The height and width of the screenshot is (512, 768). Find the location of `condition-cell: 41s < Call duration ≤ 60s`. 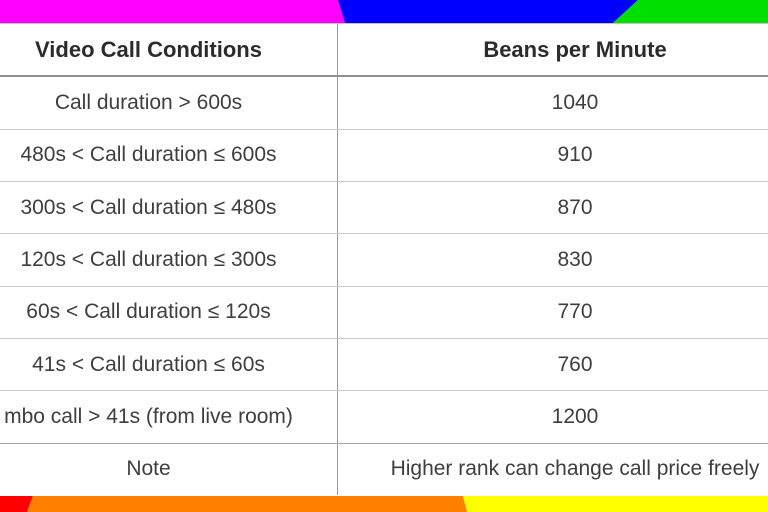

condition-cell: 41s < Call duration ≤ 60s is located at coordinates (169, 364).